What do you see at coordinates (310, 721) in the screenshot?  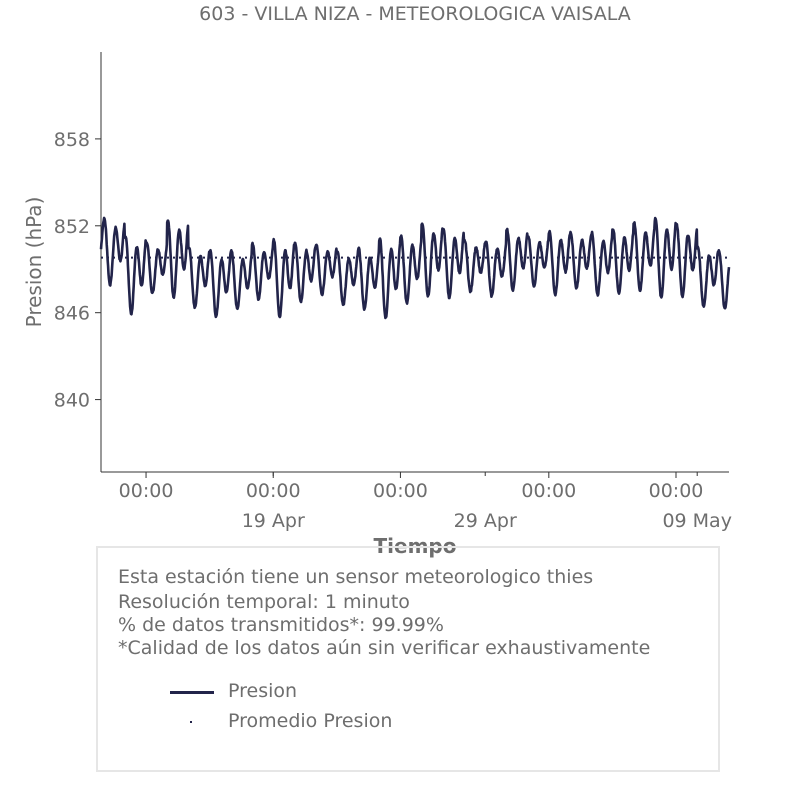 I see `legend-promedio-label: Promedio Presion` at bounding box center [310, 721].